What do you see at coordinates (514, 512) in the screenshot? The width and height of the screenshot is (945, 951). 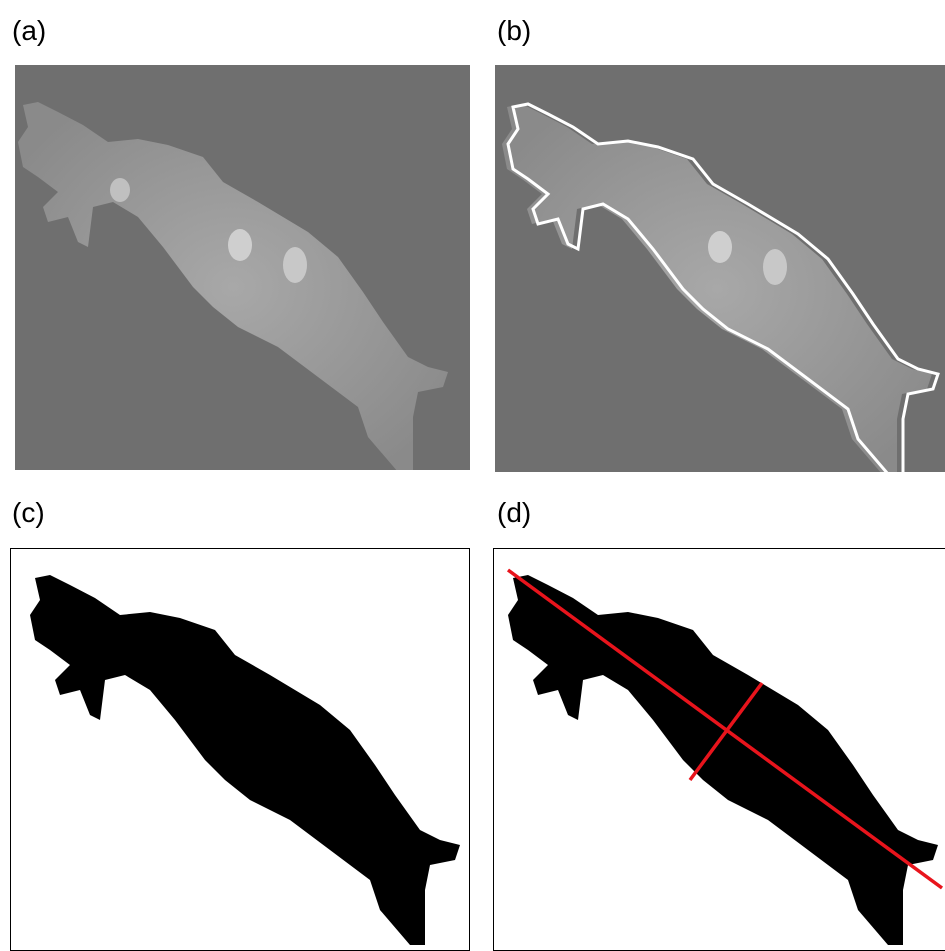 I see `panel-label: (d)` at bounding box center [514, 512].